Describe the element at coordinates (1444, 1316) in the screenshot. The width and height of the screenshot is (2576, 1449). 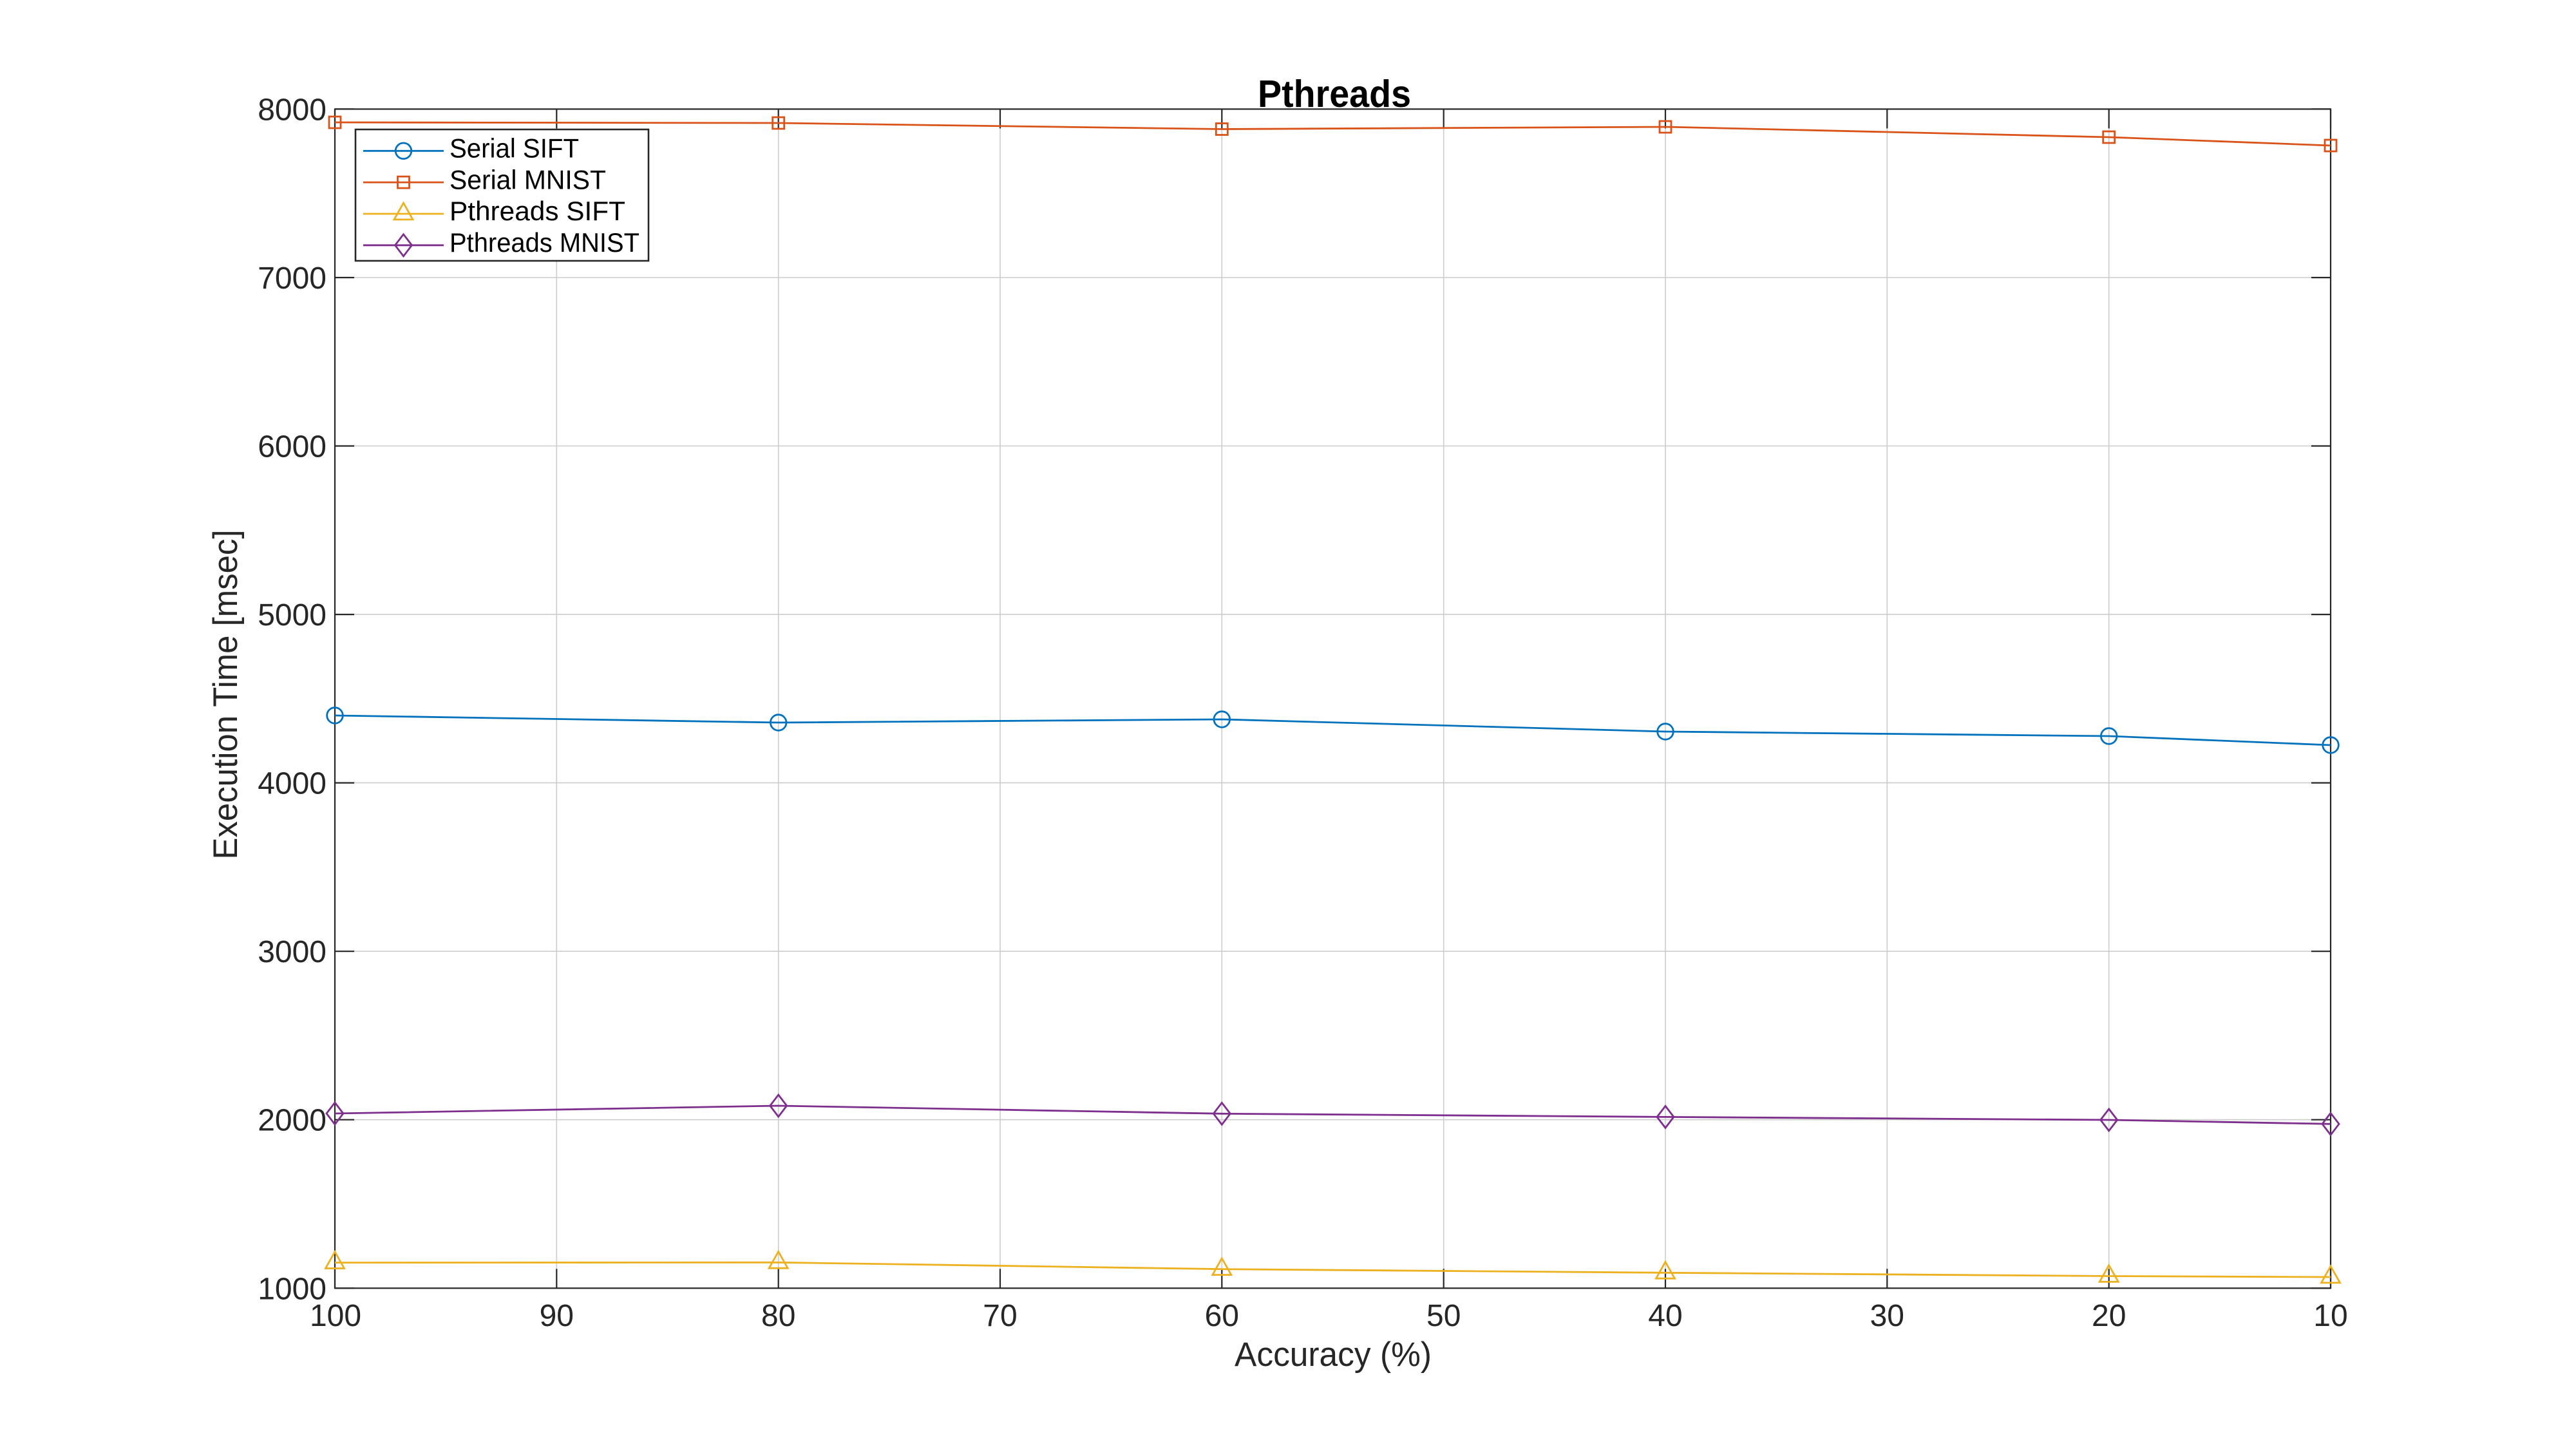
I see `svg-text: 50` at that location.